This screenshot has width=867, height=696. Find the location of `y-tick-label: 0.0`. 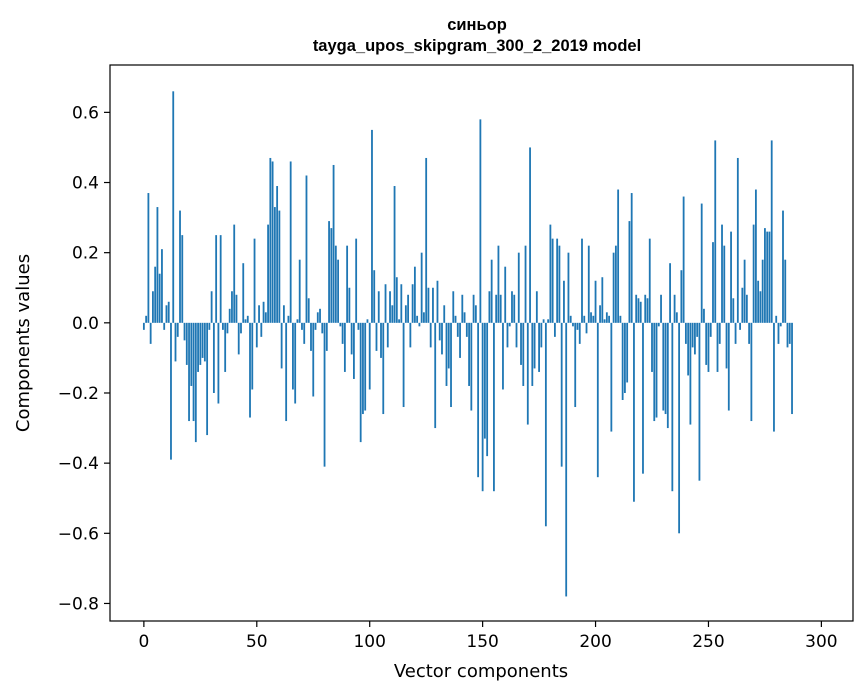

y-tick-label: 0.0 is located at coordinates (85, 324).